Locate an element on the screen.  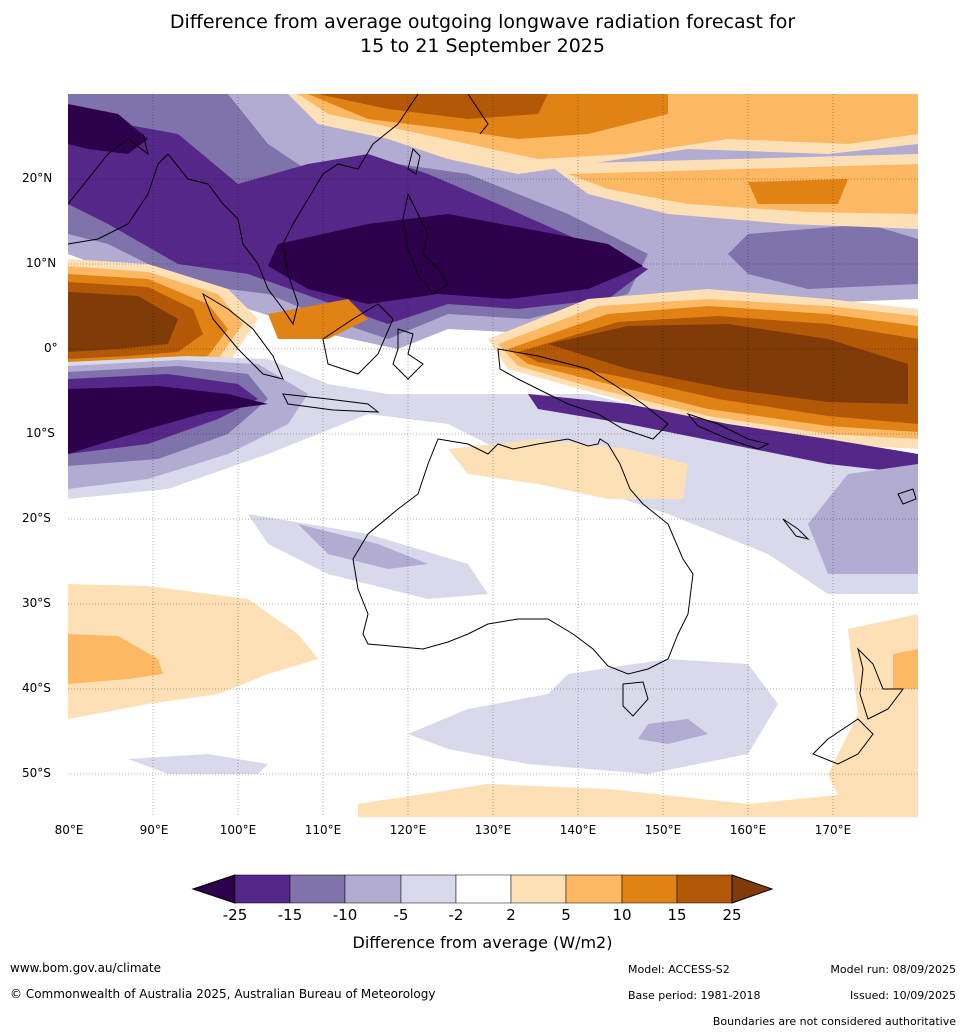
anomaly-tasman-lavender is located at coordinates (593, 716).